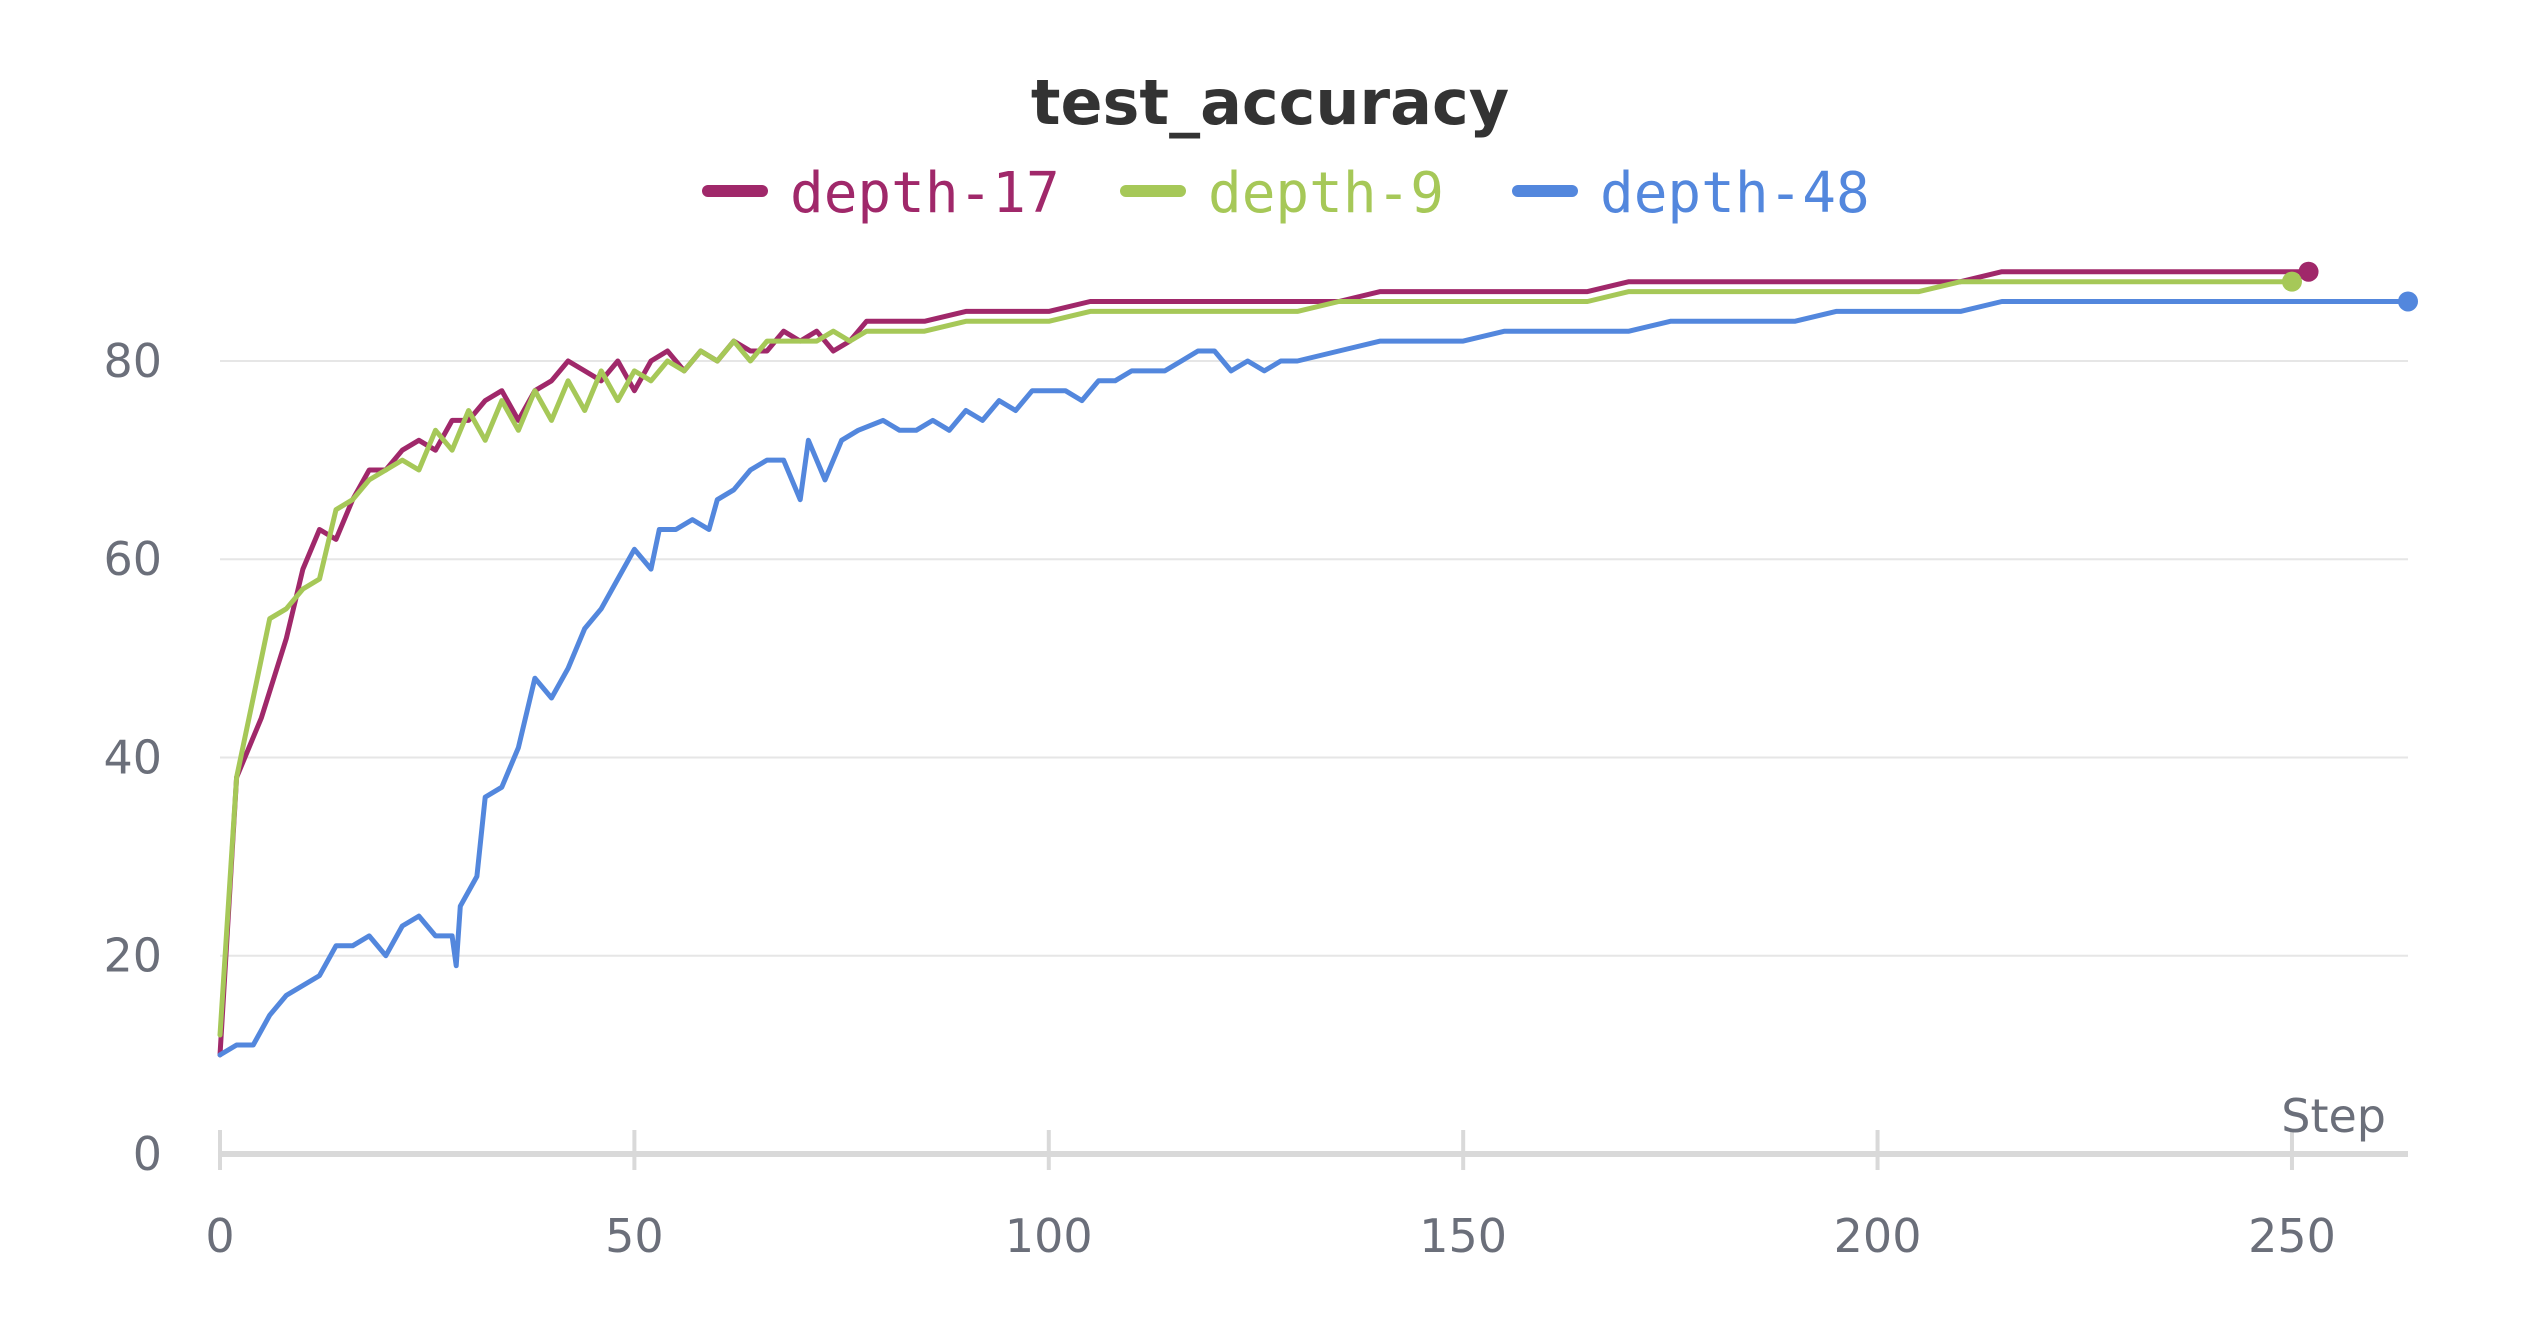  What do you see at coordinates (1049, 1236) in the screenshot?
I see `x-tick-label: 100` at bounding box center [1049, 1236].